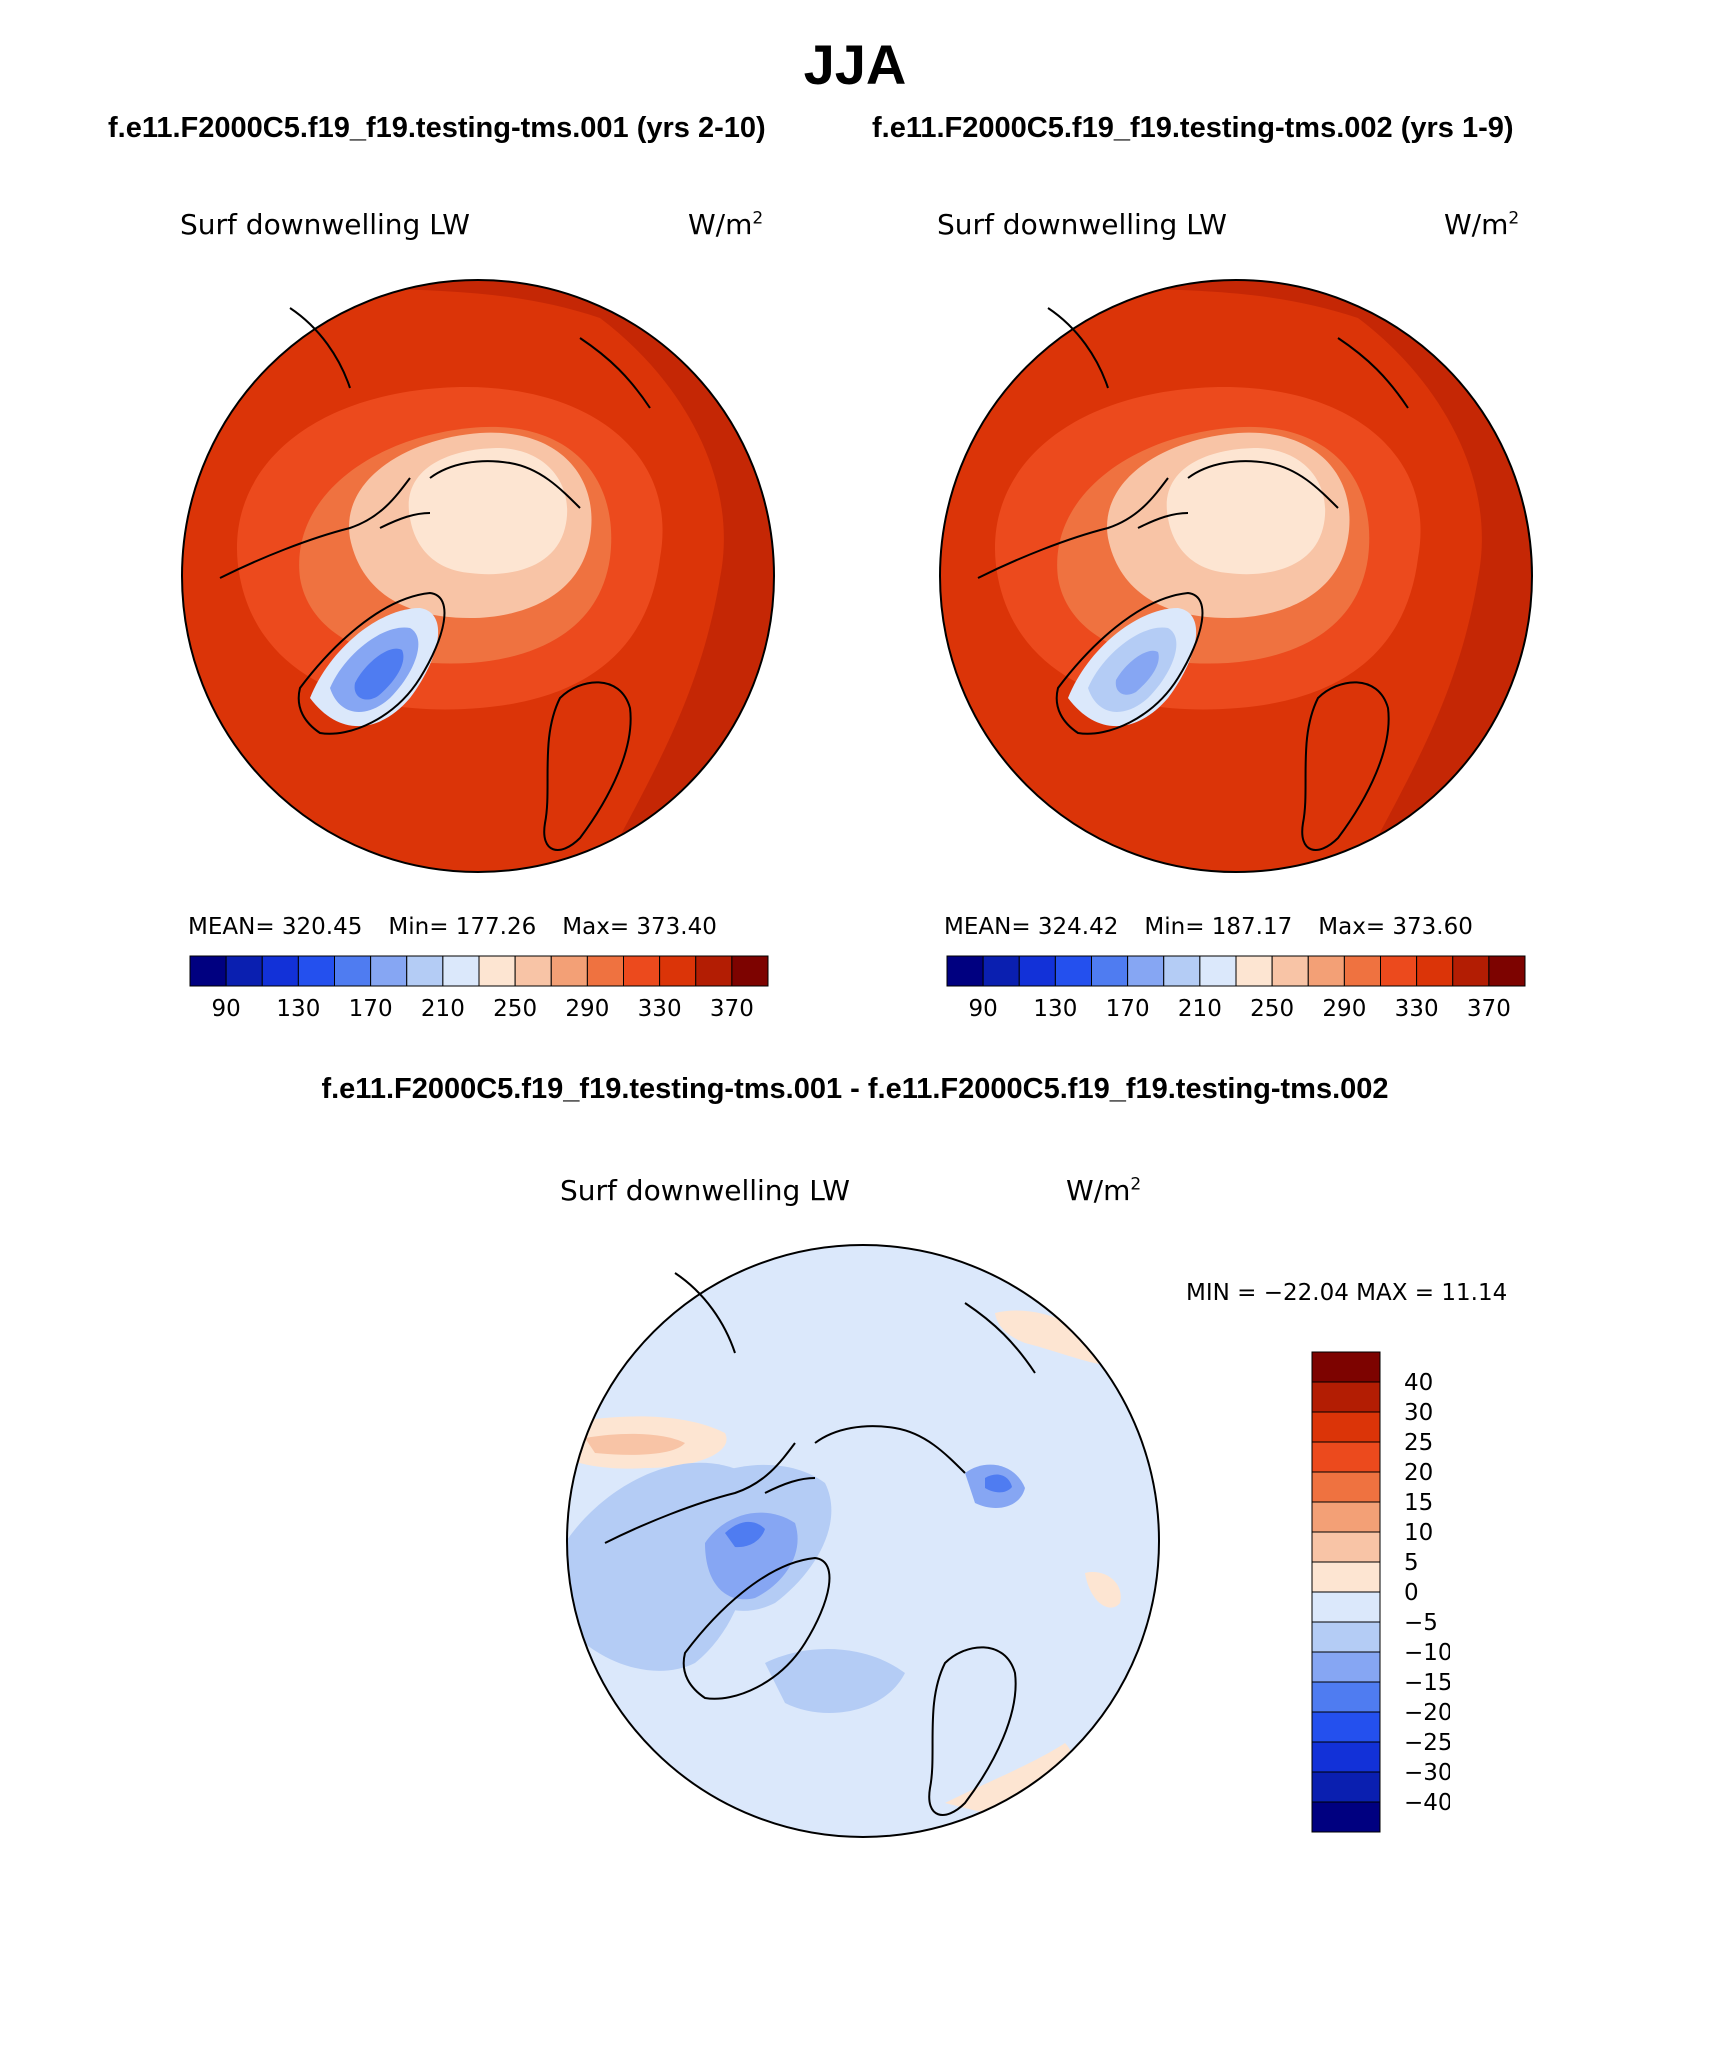 Image resolution: width=1710 pixels, height=2061 pixels. What do you see at coordinates (1104, 1190) in the screenshot?
I see `units-label-diff: W/m2` at bounding box center [1104, 1190].